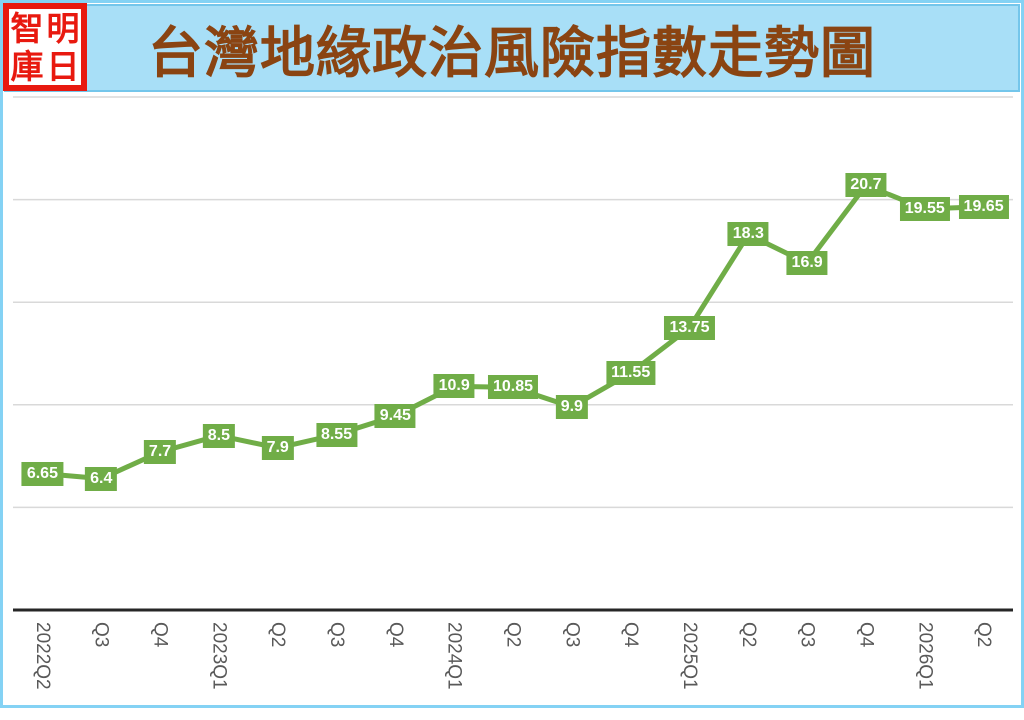 The height and width of the screenshot is (720, 1024). What do you see at coordinates (689, 327) in the screenshot?
I see `data-label-2025Q1: 13.75` at bounding box center [689, 327].